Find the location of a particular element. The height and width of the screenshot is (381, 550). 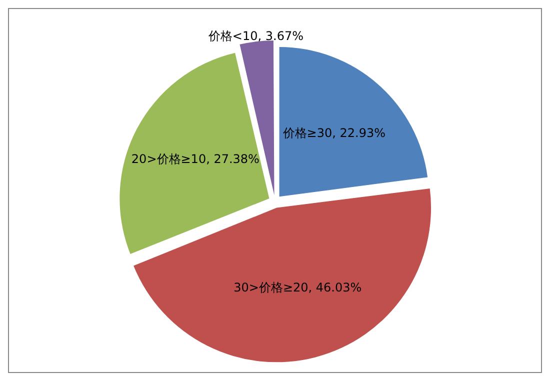

data-label: , 3.67% is located at coordinates (281, 36).